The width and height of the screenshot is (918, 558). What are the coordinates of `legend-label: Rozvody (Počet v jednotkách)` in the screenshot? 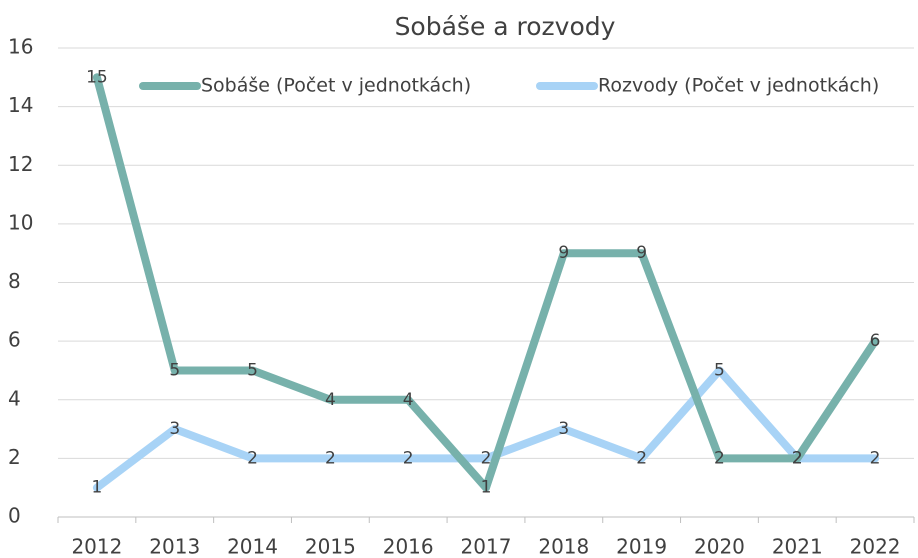 It's located at (738, 86).